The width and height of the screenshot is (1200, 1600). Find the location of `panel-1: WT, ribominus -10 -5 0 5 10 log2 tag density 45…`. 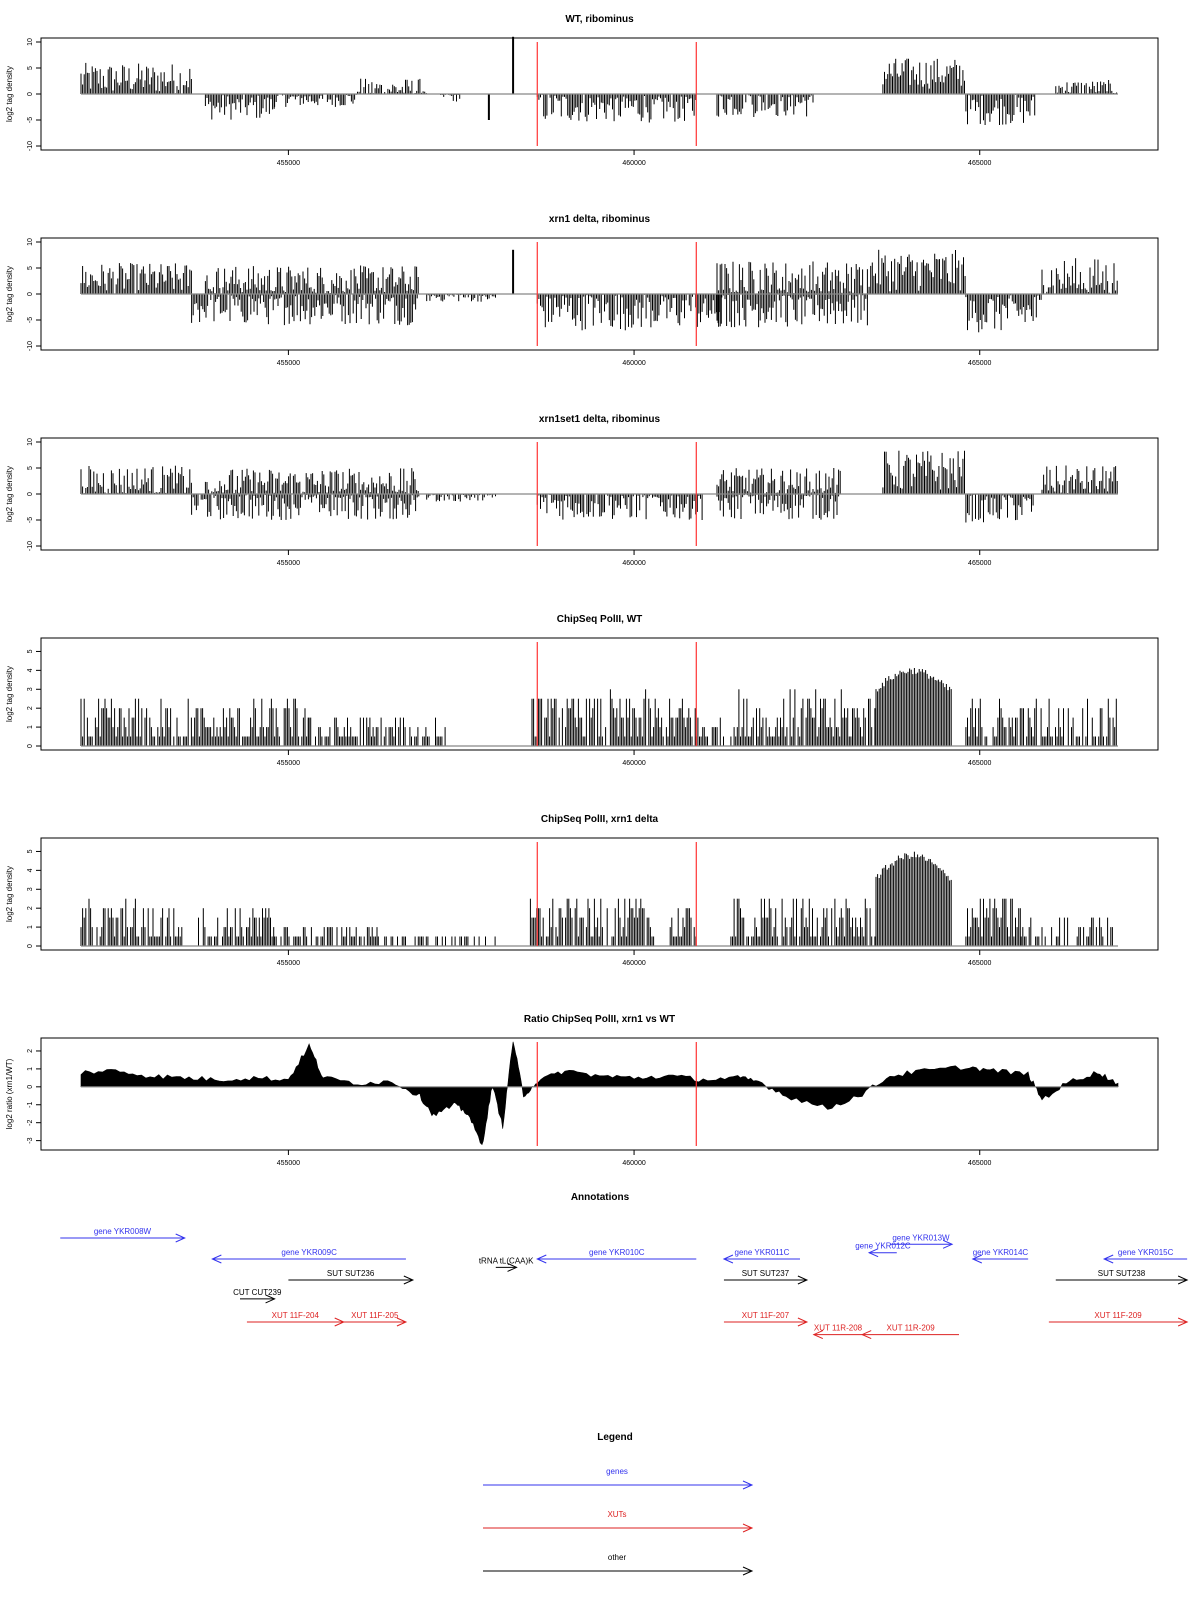

panel-1: WT, ribominus -10 -5 0 5 10 log2 tag density 45… is located at coordinates (582, 90).